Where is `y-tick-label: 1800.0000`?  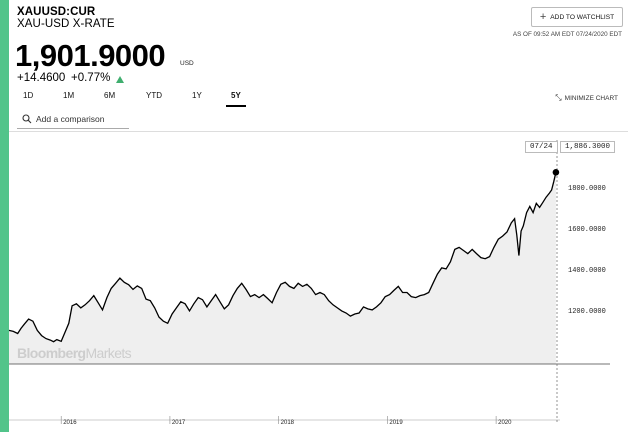
y-tick-label: 1800.0000 is located at coordinates (587, 189).